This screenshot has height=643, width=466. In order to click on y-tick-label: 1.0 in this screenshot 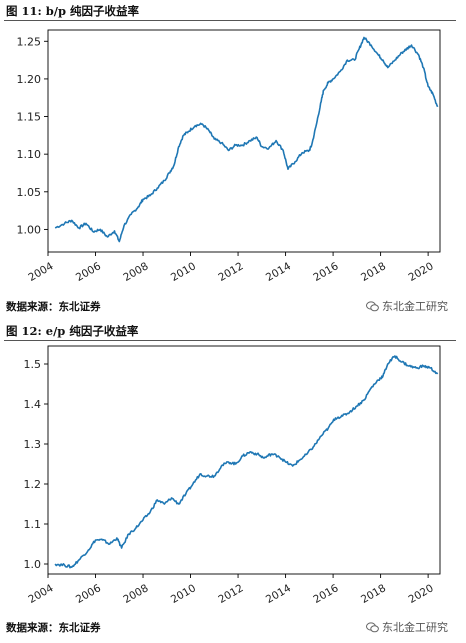, I will do `click(33, 564)`.